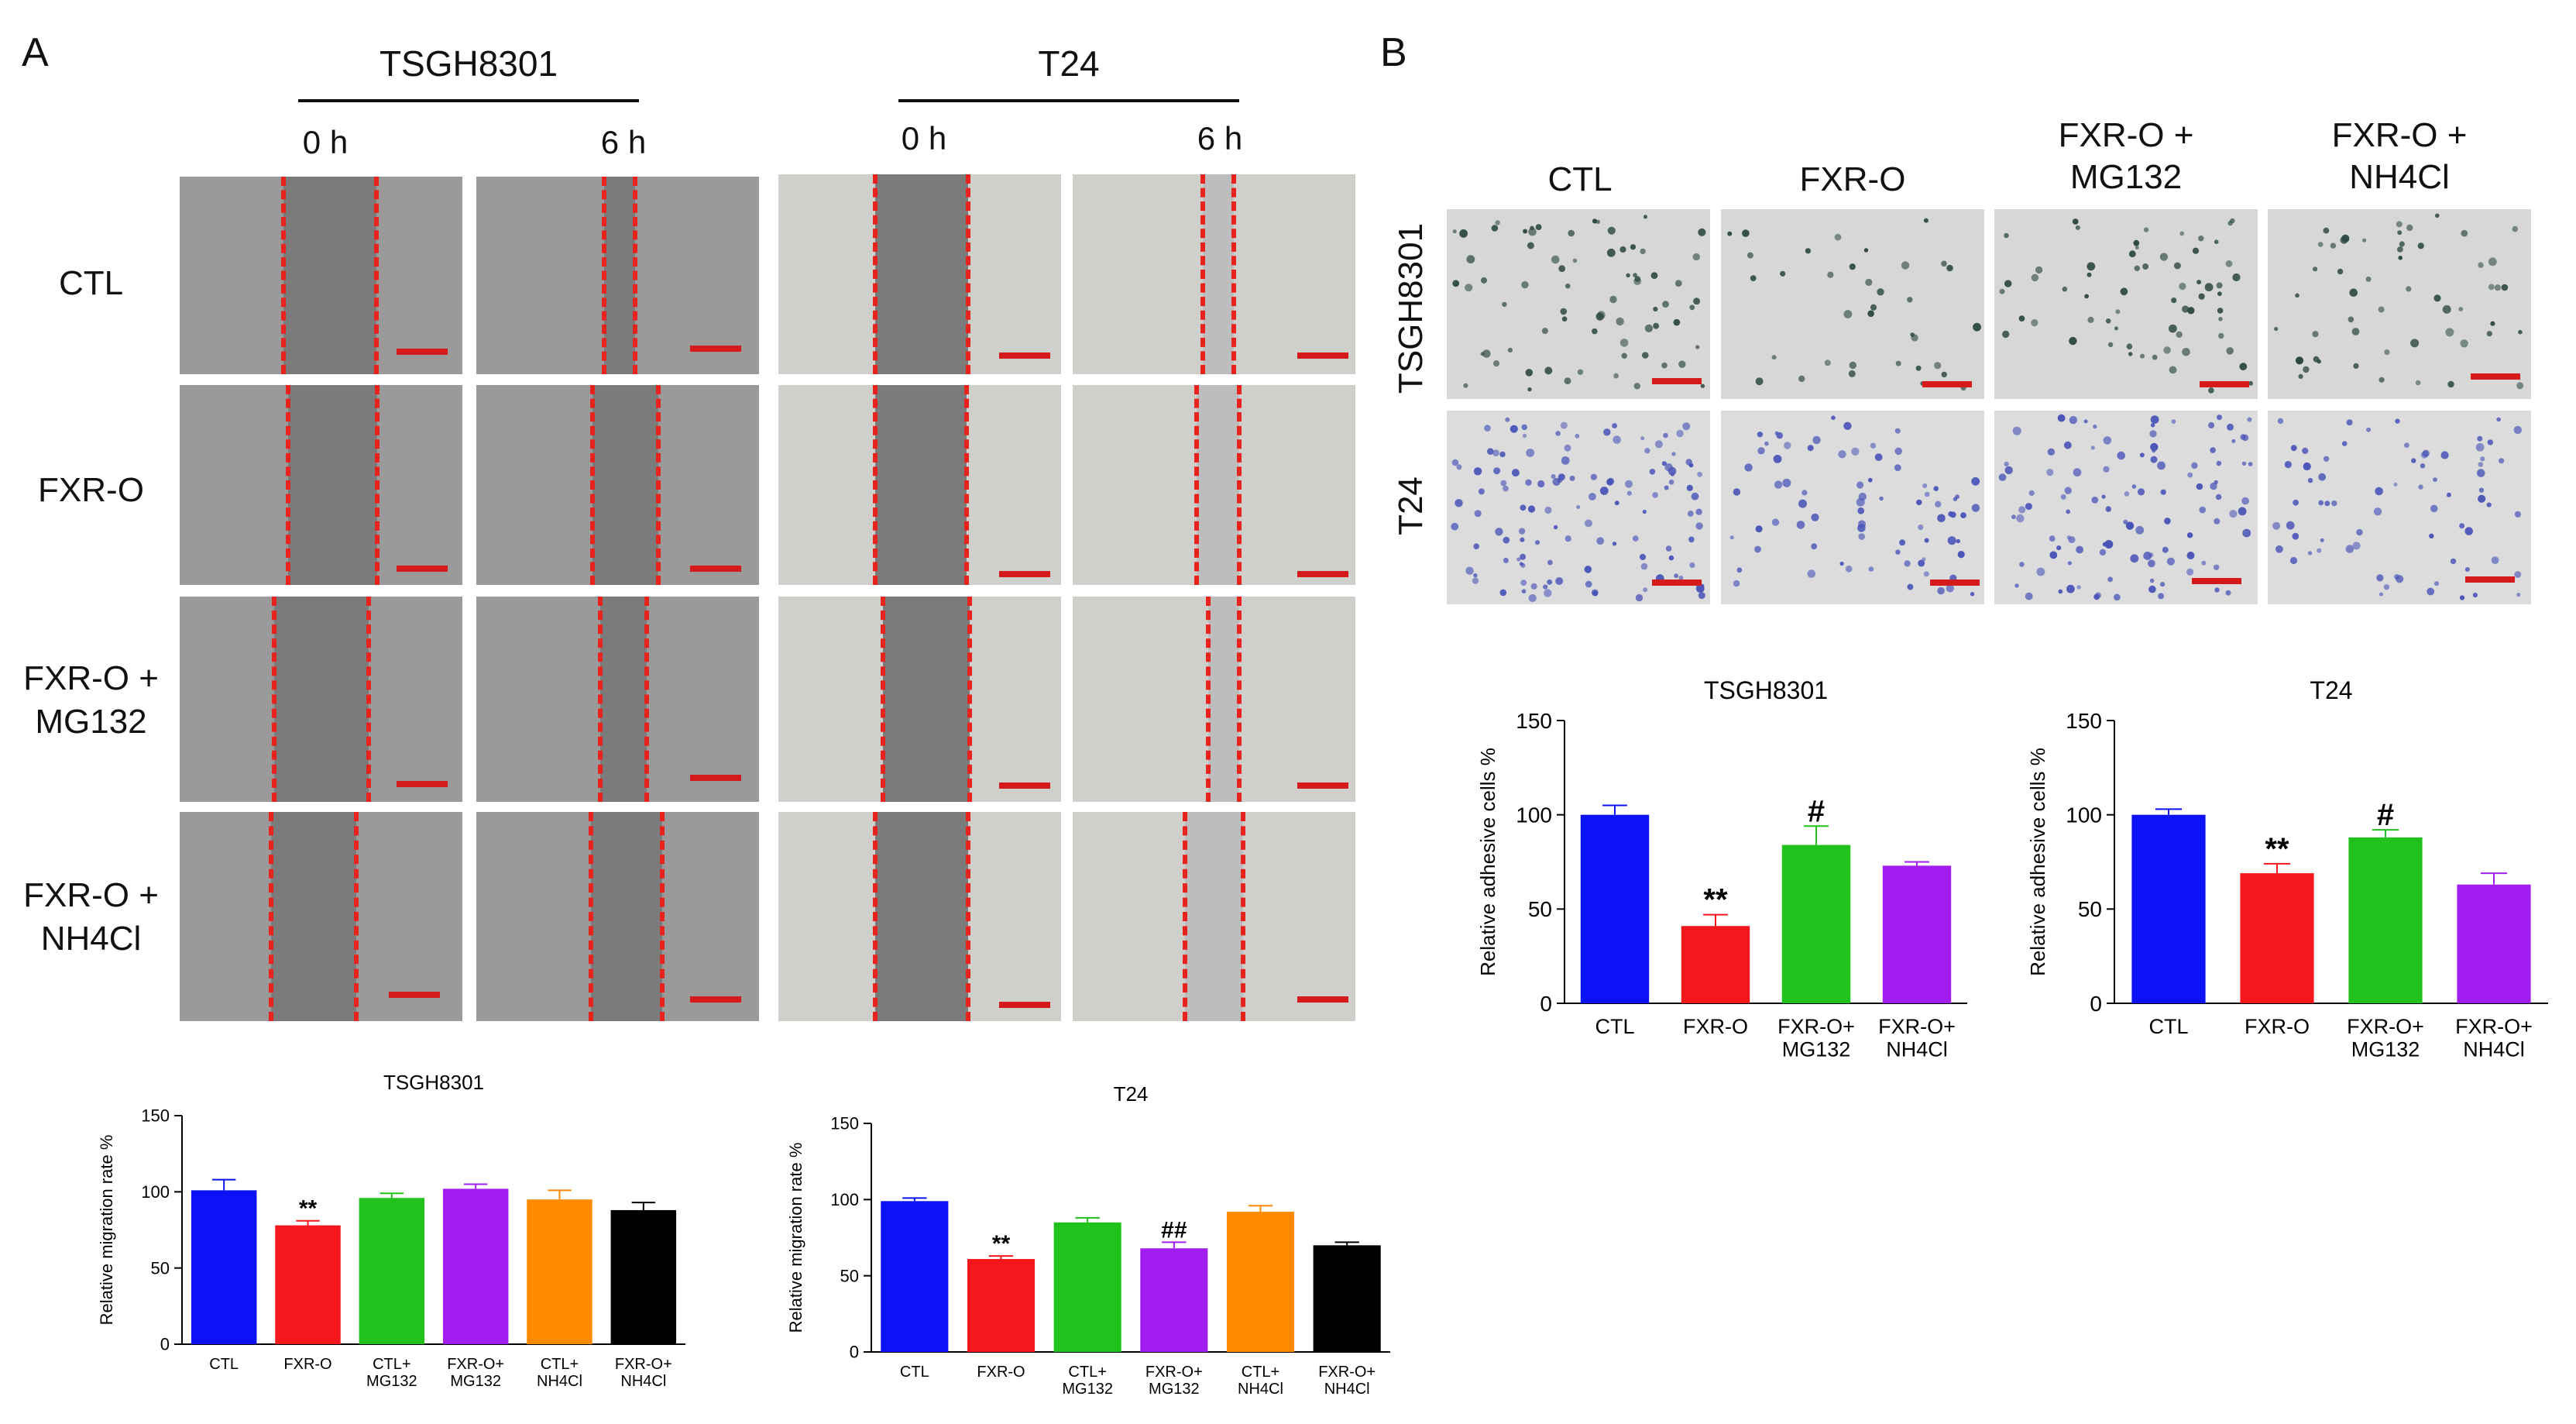 The height and width of the screenshot is (1424, 2576). Describe the element at coordinates (1917, 1038) in the screenshot. I see `x-tick-label: FXR-O+ NH4Cl` at that location.